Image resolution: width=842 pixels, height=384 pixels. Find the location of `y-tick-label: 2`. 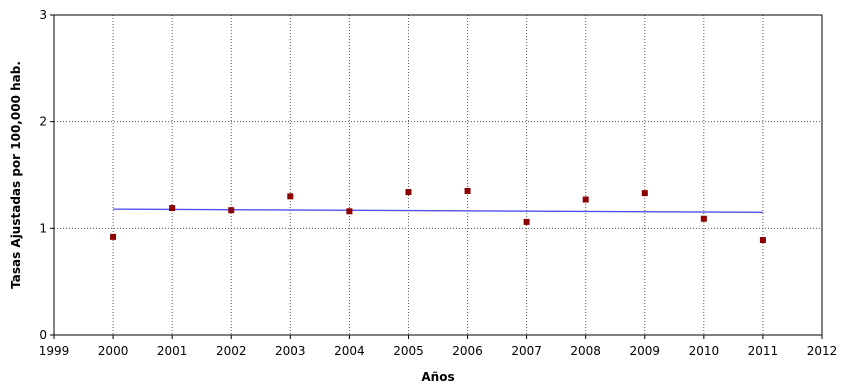

y-tick-label: 2 is located at coordinates (43, 122).